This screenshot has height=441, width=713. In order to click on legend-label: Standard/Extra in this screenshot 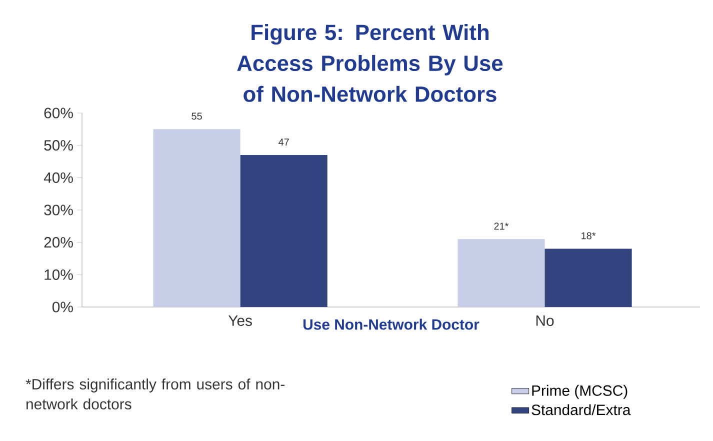, I will do `click(581, 410)`.